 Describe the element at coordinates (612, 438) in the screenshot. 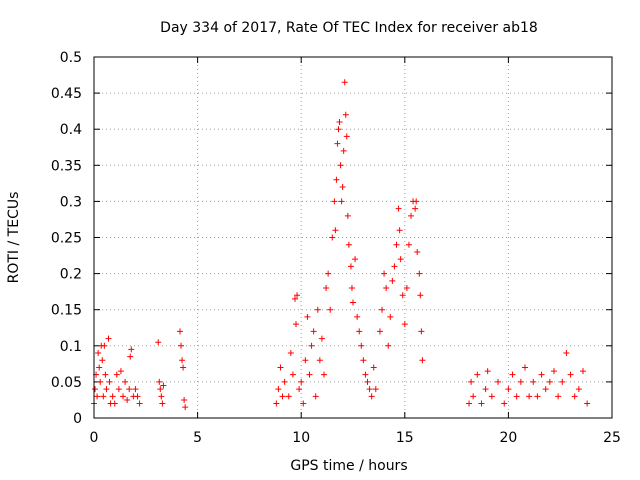

I see `x-tick-label: 25` at that location.